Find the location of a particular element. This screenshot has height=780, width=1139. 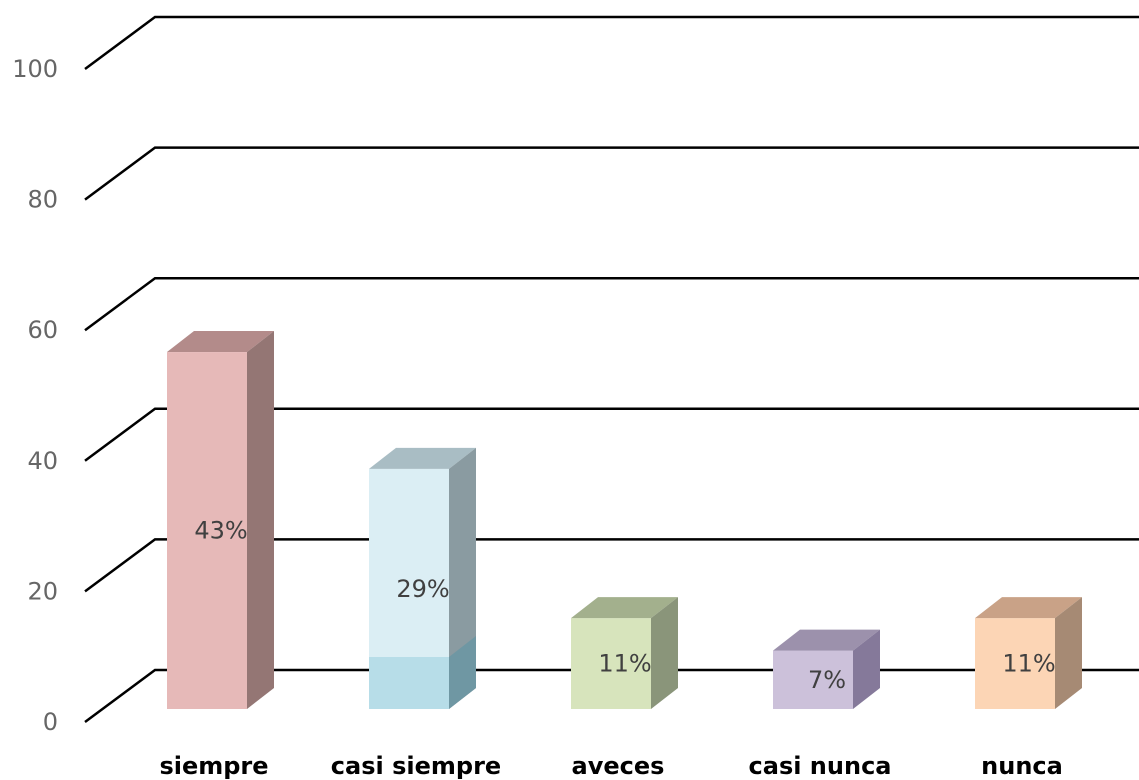

y-tick-label: 20 is located at coordinates (42, 591).